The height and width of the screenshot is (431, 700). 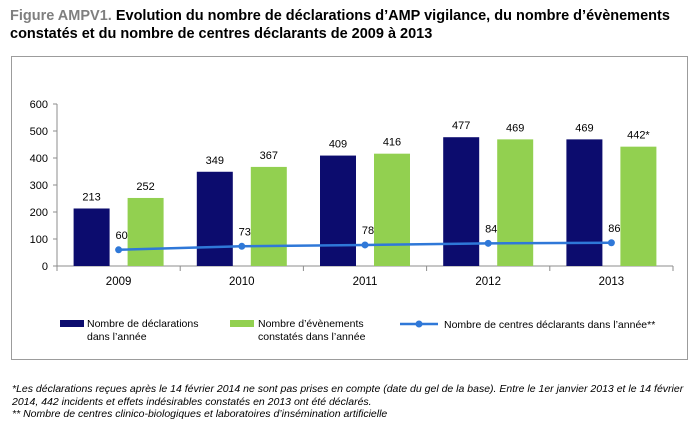 What do you see at coordinates (419, 324) in the screenshot?
I see `legend-marker-centres` at bounding box center [419, 324].